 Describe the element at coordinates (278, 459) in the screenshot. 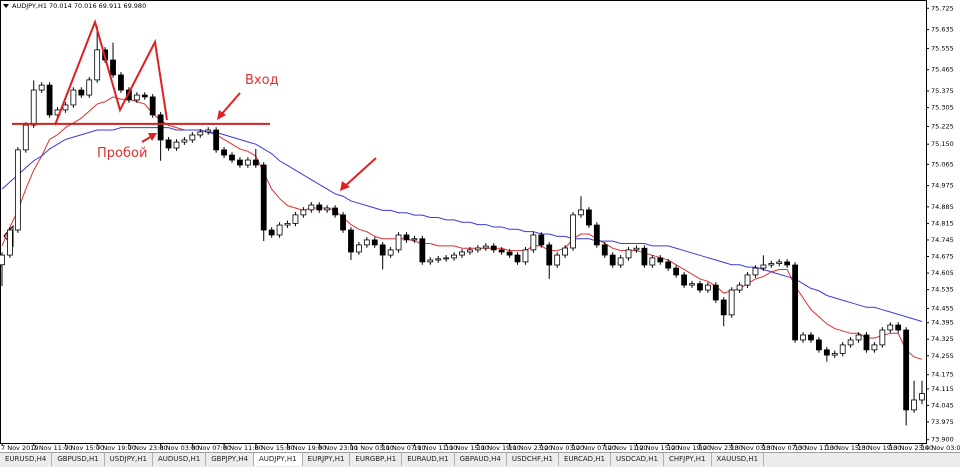

I see `symbol-tab: AUDJPY,H1` at that location.